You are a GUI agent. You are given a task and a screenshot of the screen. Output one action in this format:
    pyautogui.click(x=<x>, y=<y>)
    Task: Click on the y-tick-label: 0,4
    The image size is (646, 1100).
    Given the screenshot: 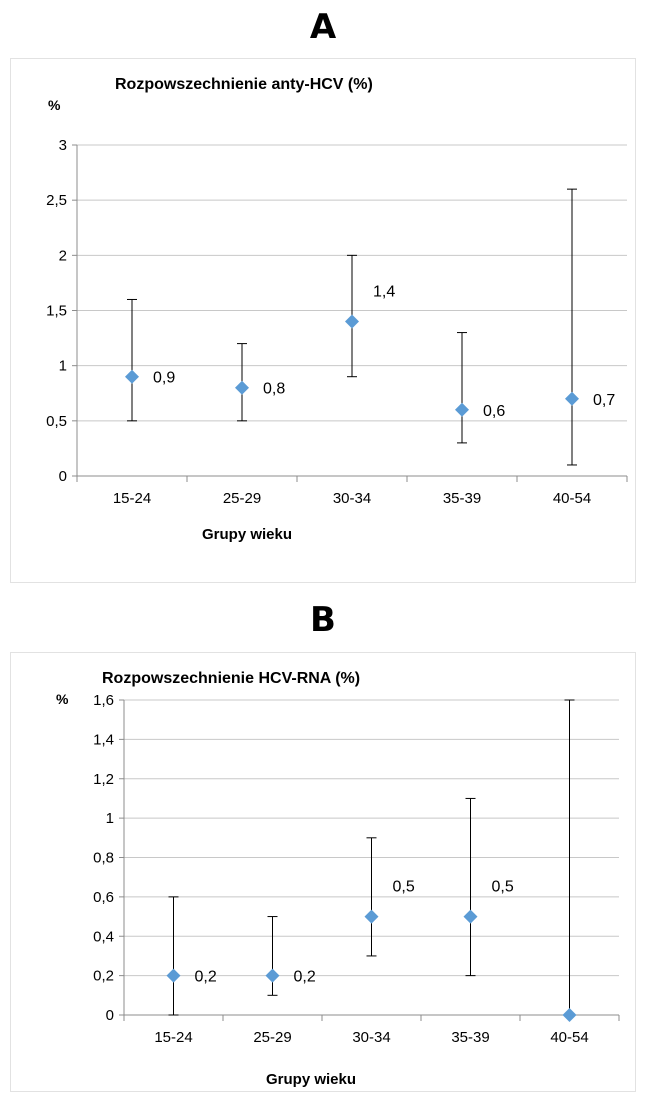 What is the action you would take?
    pyautogui.click(x=103, y=936)
    